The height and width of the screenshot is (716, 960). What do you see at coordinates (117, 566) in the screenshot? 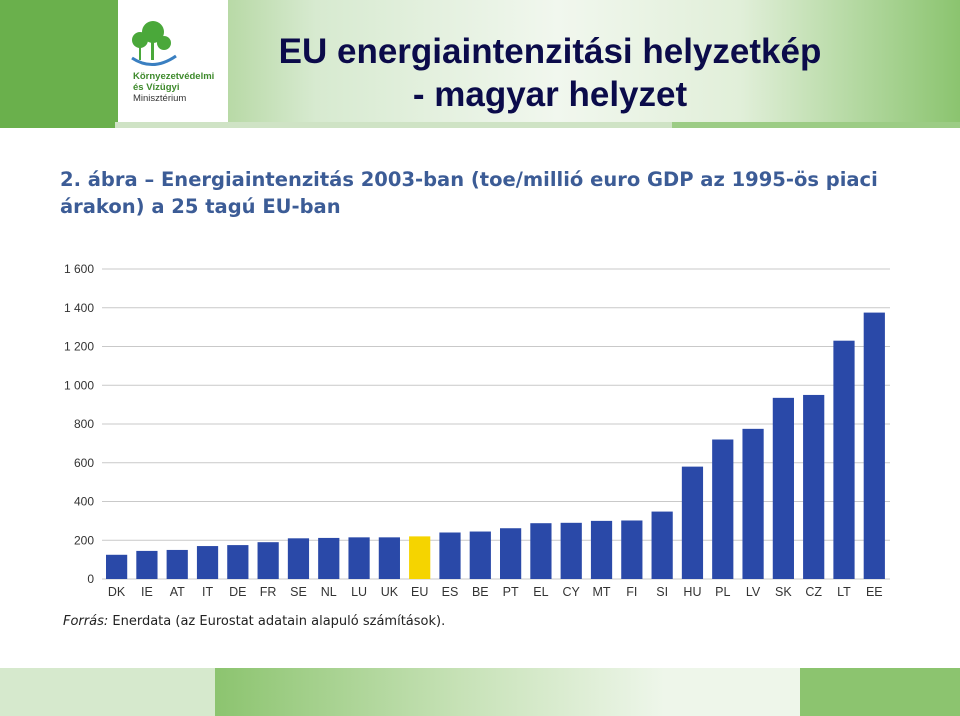
I see `bar-dk` at bounding box center [117, 566].